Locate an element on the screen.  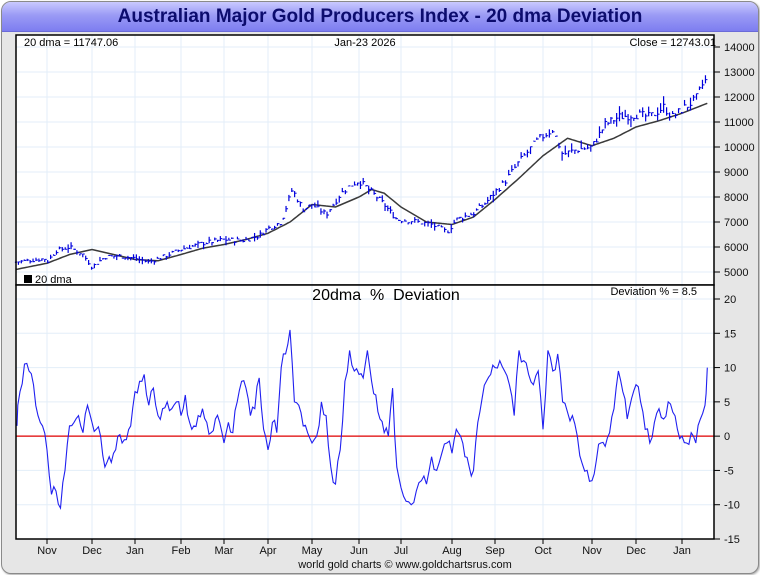
price-y-tick-label: 6000 is located at coordinates (736, 248).